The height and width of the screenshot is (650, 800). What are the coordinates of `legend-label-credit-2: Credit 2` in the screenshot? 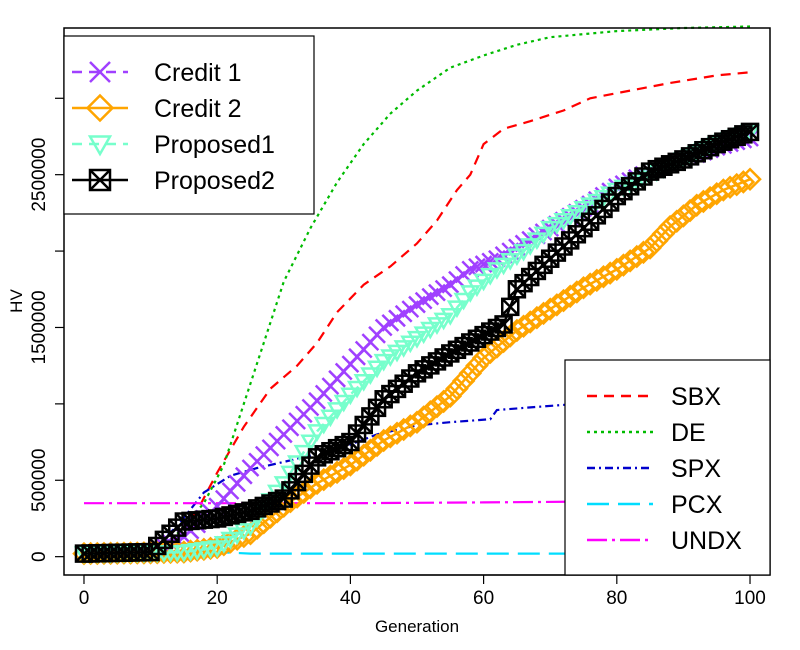 It's located at (198, 109).